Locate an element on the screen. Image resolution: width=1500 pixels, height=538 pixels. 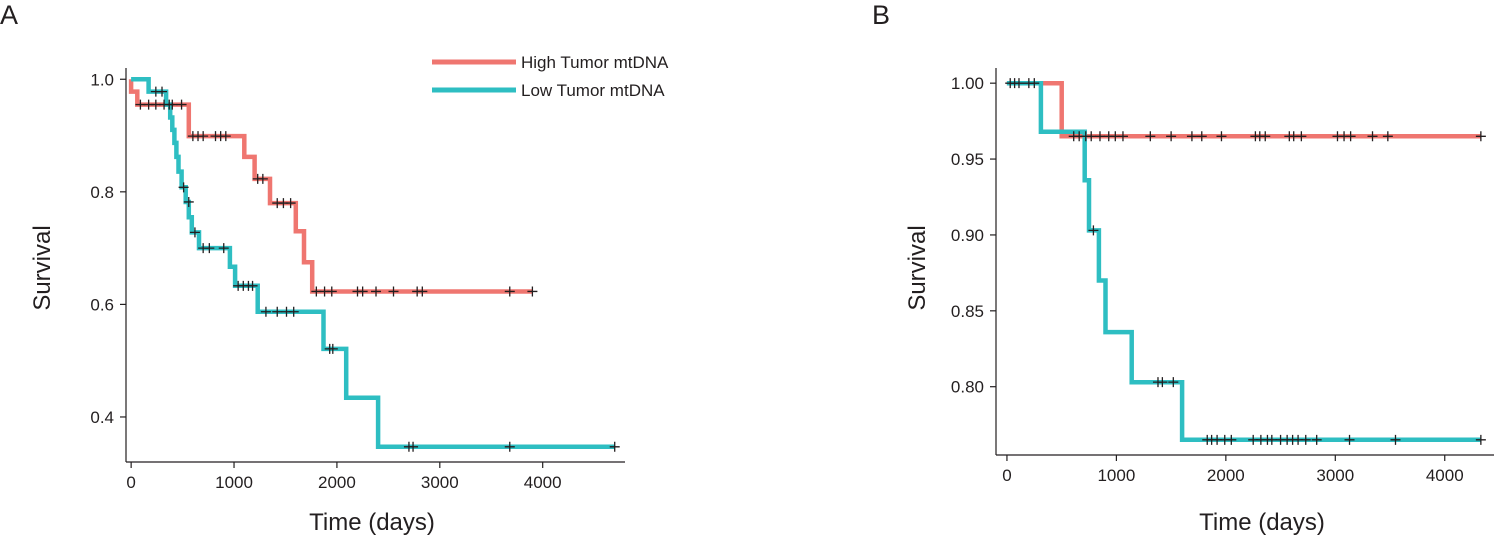
panel-a-y-tick-label: 1.0 is located at coordinates (102, 79).